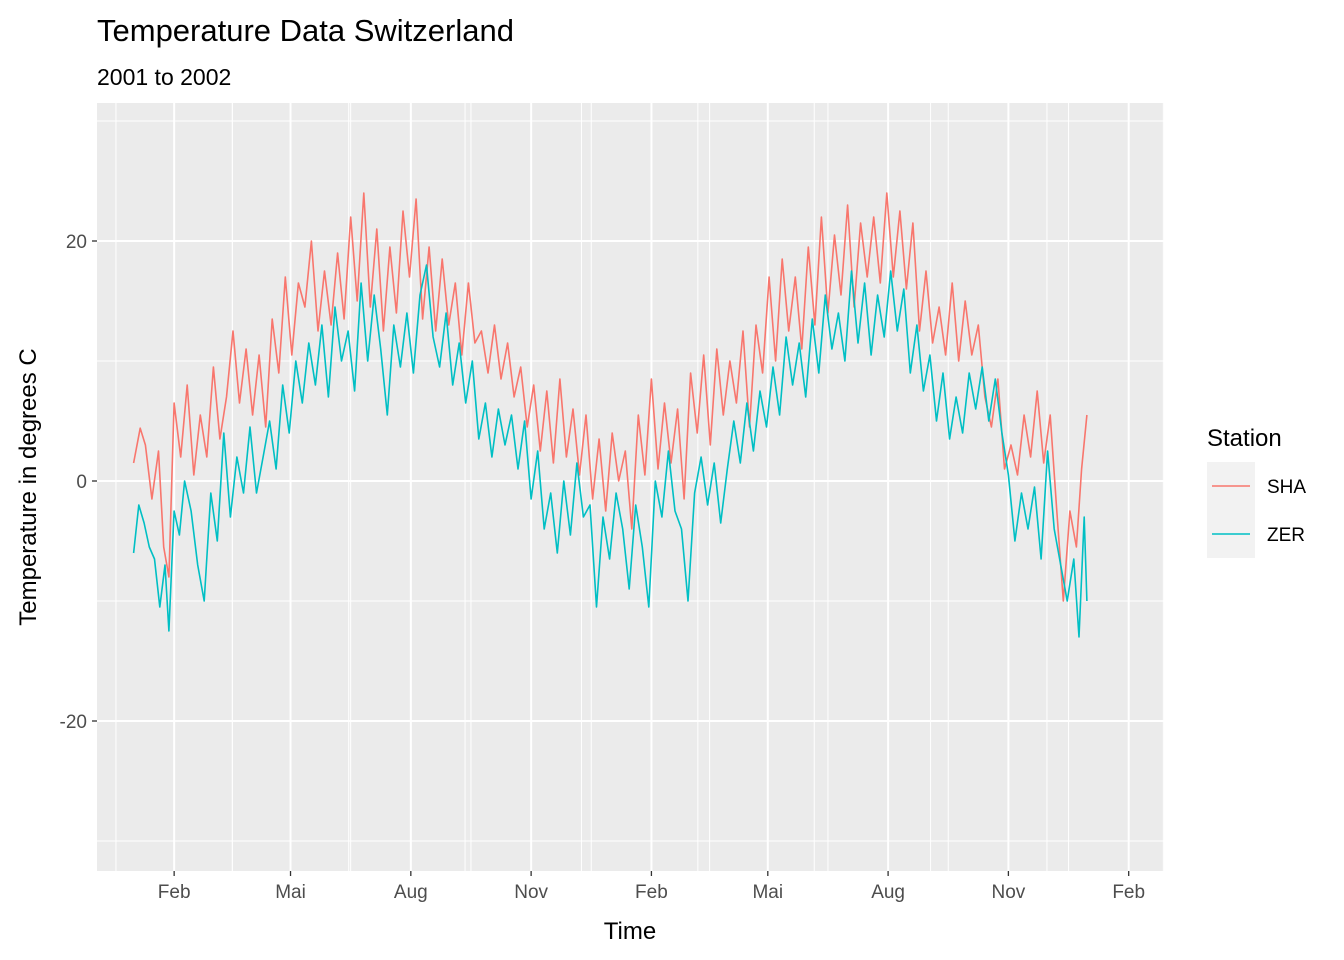 This screenshot has height=960, width=1344. I want to click on y-tick-label: 0, so click(81, 482).